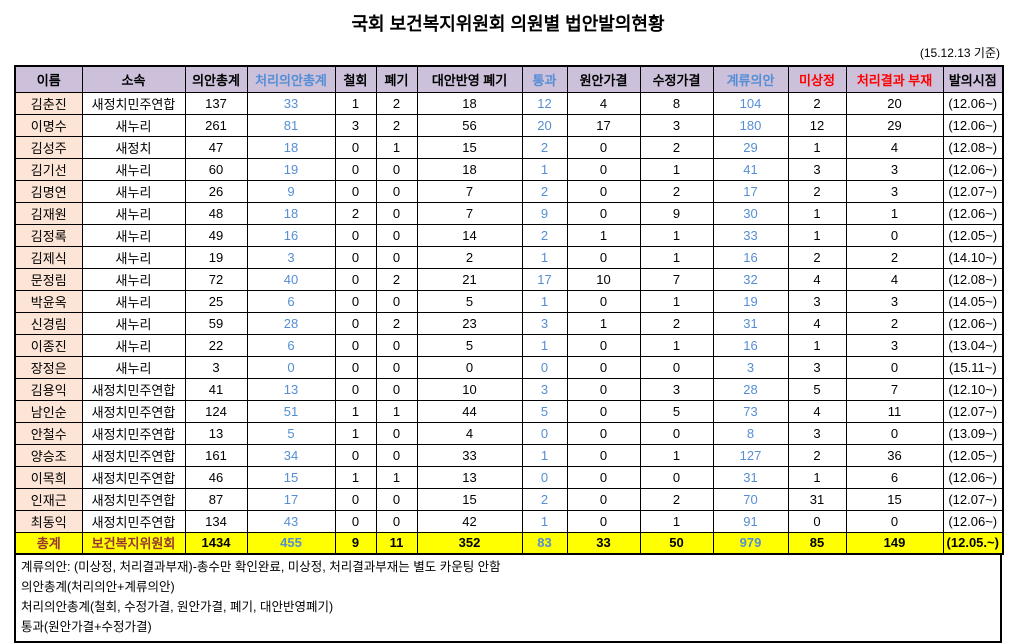 The image size is (1016, 643). I want to click on not-presented-cell: 31, so click(817, 499).